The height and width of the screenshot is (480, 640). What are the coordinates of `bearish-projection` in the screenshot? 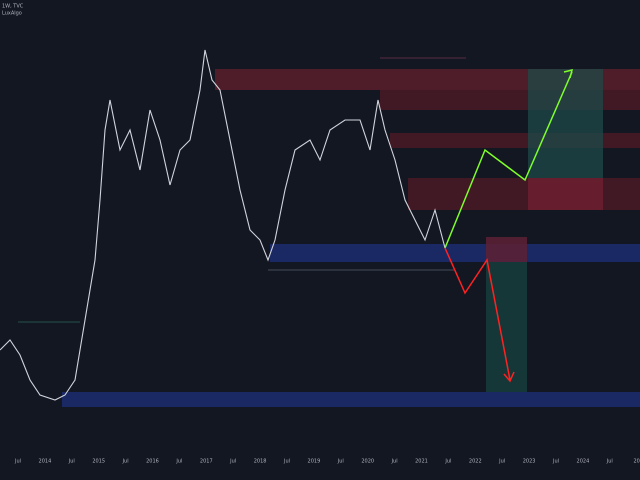 It's located at (477, 314).